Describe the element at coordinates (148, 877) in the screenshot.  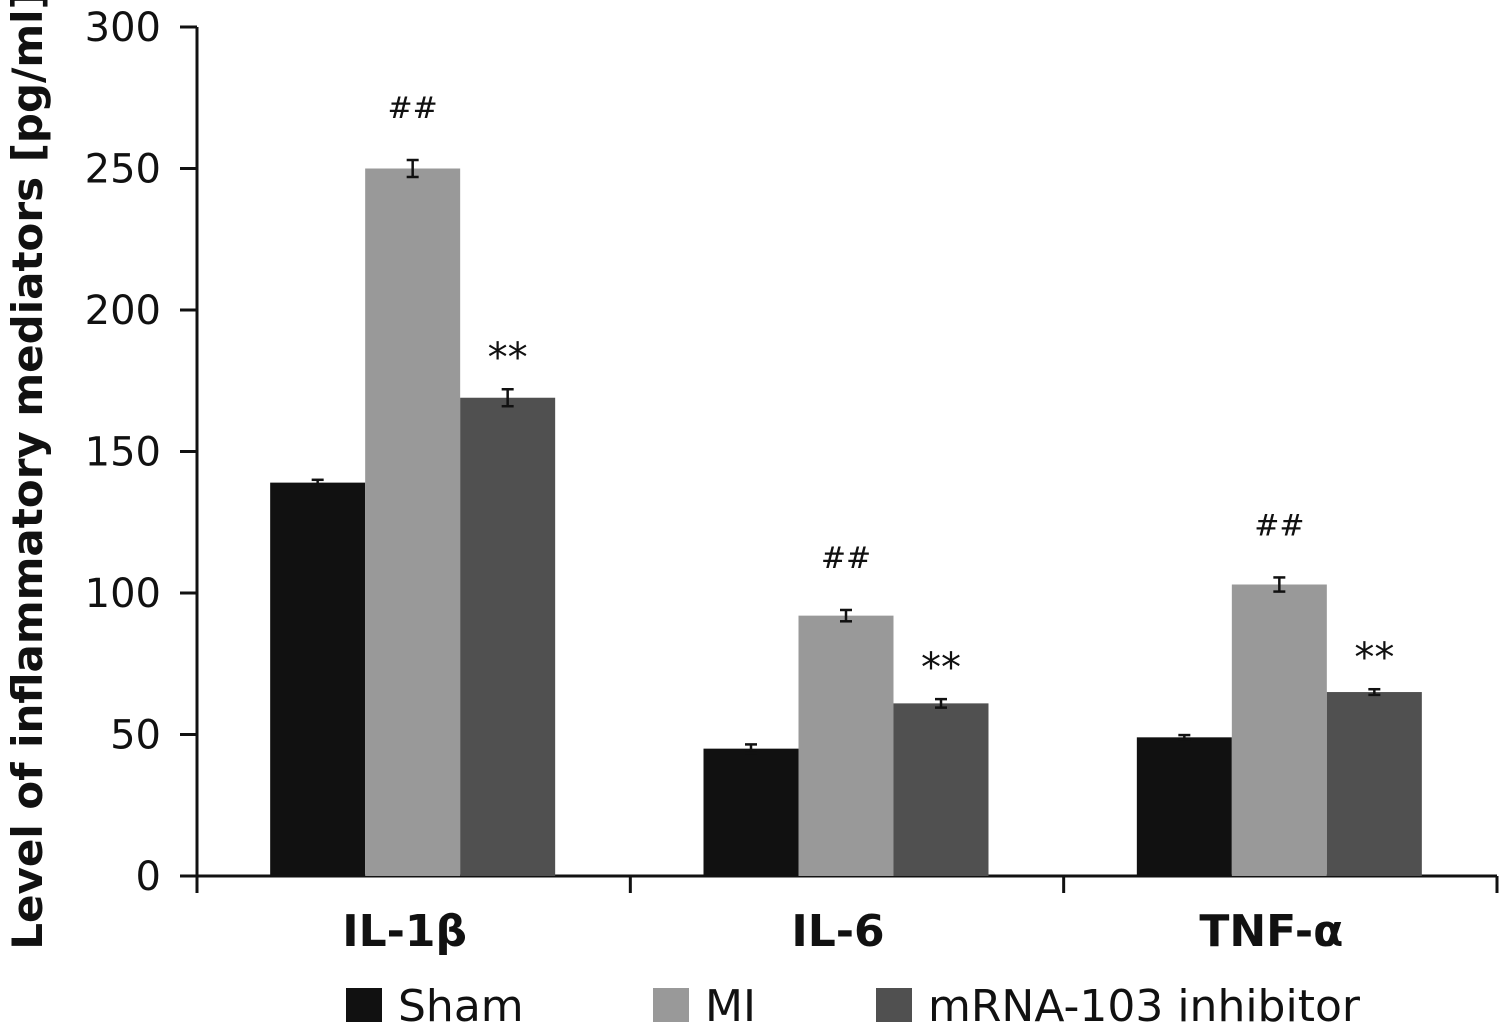
I see `y-tick-label: 0` at that location.